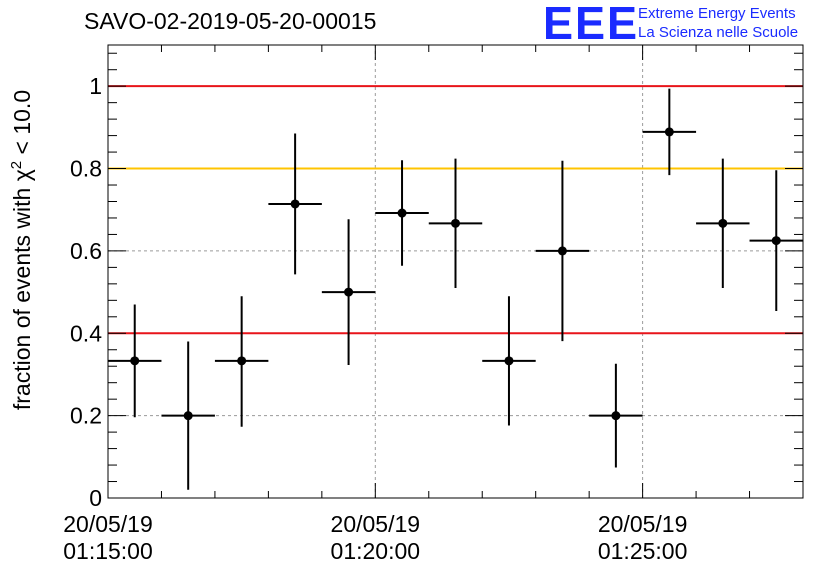 The height and width of the screenshot is (572, 836). I want to click on y-tick-label-1: 0.2, so click(86, 416).